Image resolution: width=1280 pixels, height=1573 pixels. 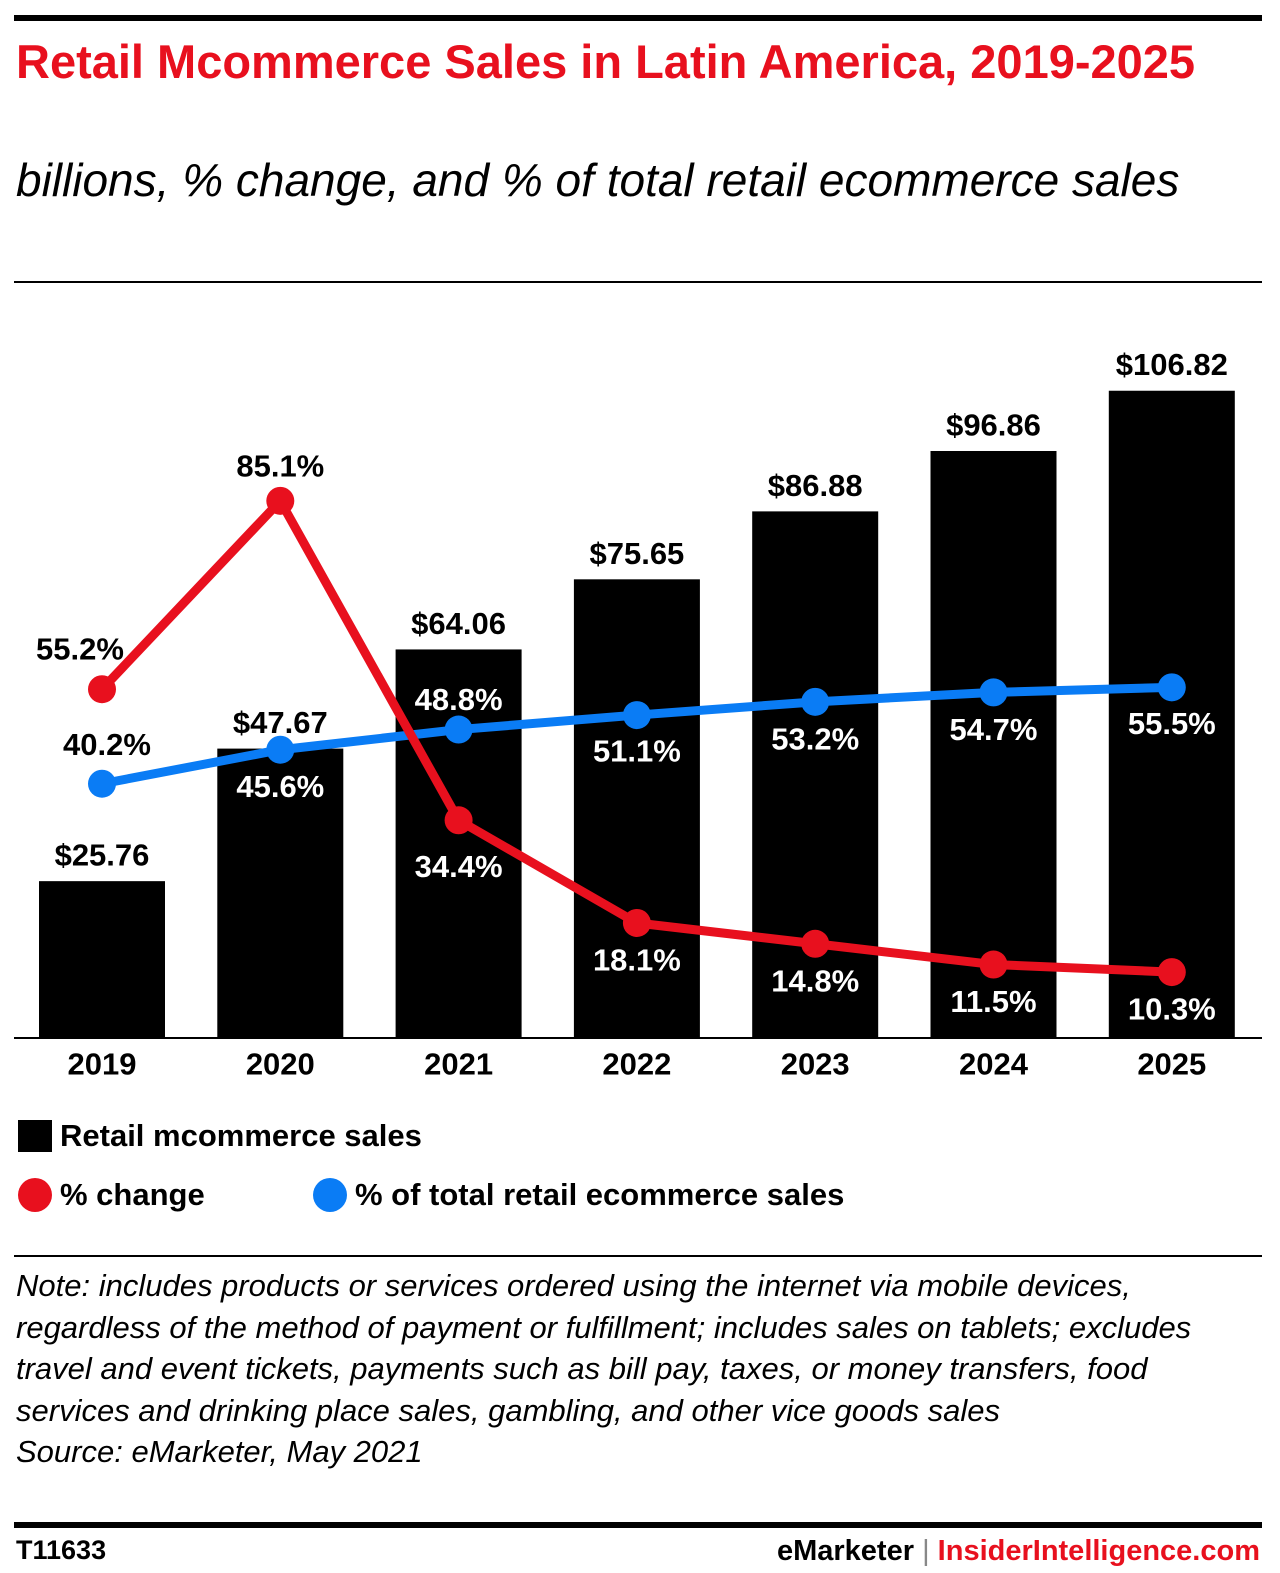 I want to click on bar-label-2020: $47.67, so click(x=280, y=722).